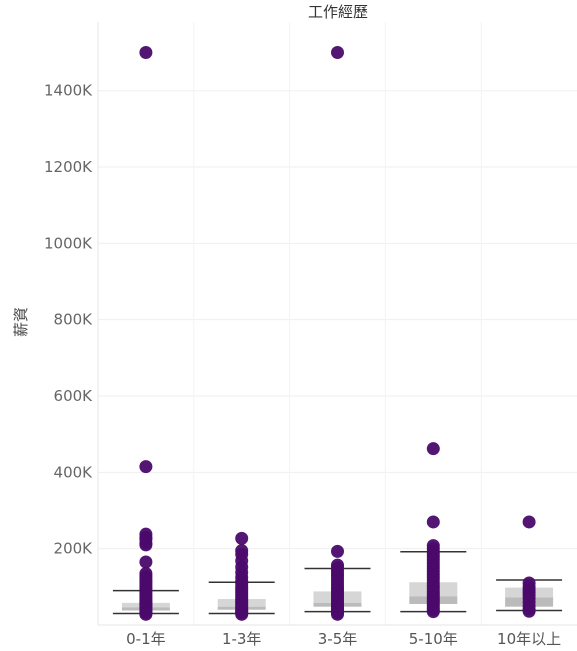  Describe the element at coordinates (21, 322) in the screenshot. I see `y-axis-title: 薪資` at that location.